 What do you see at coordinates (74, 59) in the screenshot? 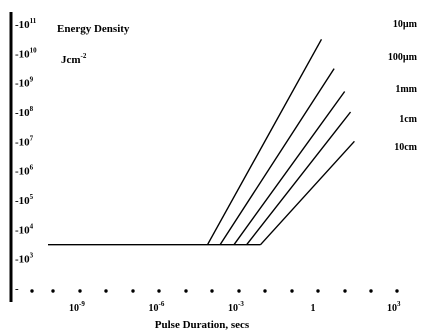
I see `y-unit-label: Jcm-2` at bounding box center [74, 59].